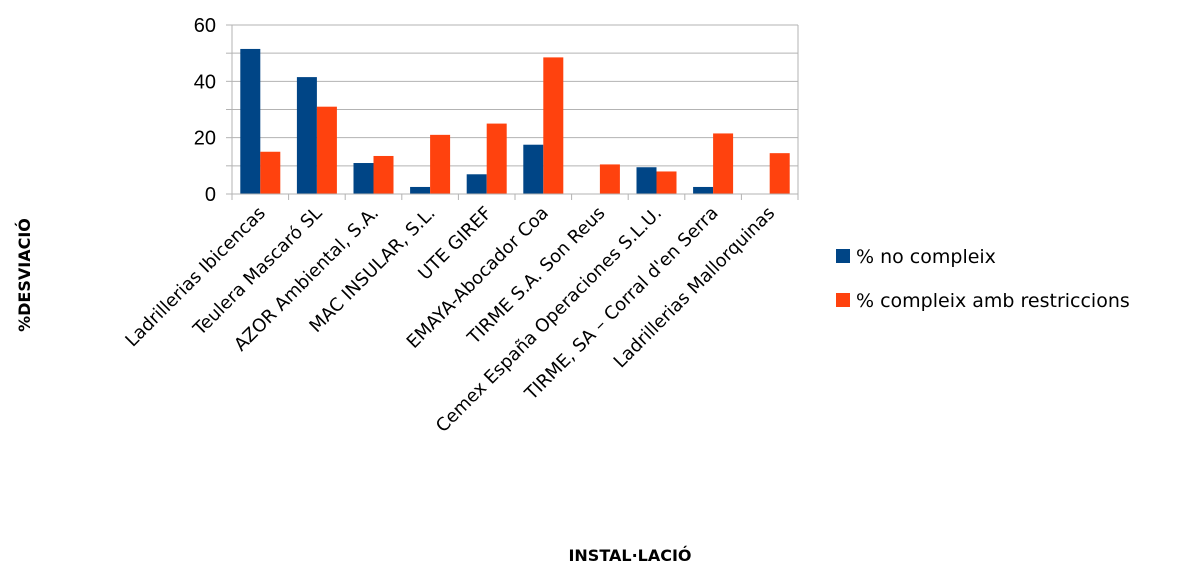 This screenshot has height=584, width=1197. I want to click on y-tick-labels: 0 20 40 60, so click(205, 110).